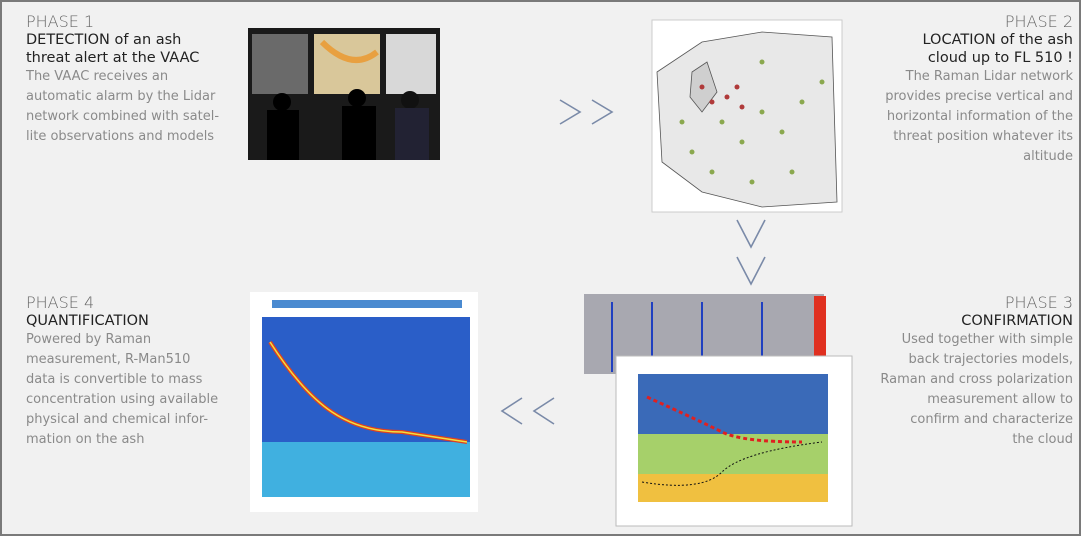 The width and height of the screenshot is (1081, 536). I want to click on phase-description: data is convertible to mass, so click(114, 379).